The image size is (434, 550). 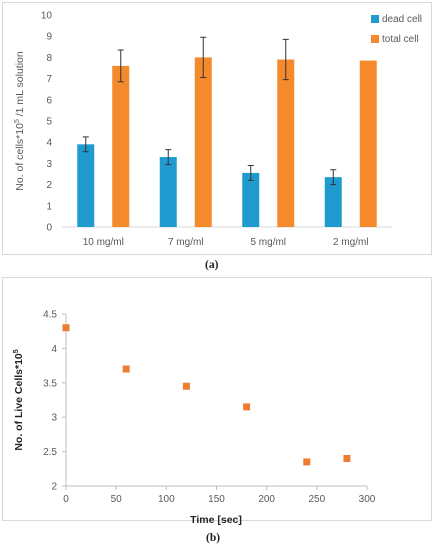 What do you see at coordinates (402, 19) in the screenshot?
I see `legend-label-dead-cell: dead cell` at bounding box center [402, 19].